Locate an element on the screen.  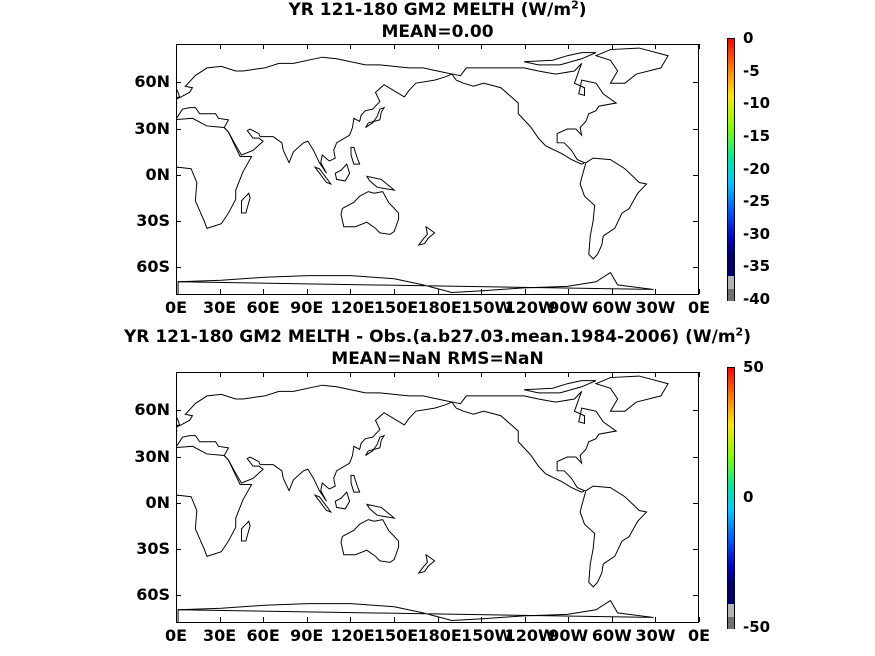
lon-label: 150E is located at coordinates (396, 307).